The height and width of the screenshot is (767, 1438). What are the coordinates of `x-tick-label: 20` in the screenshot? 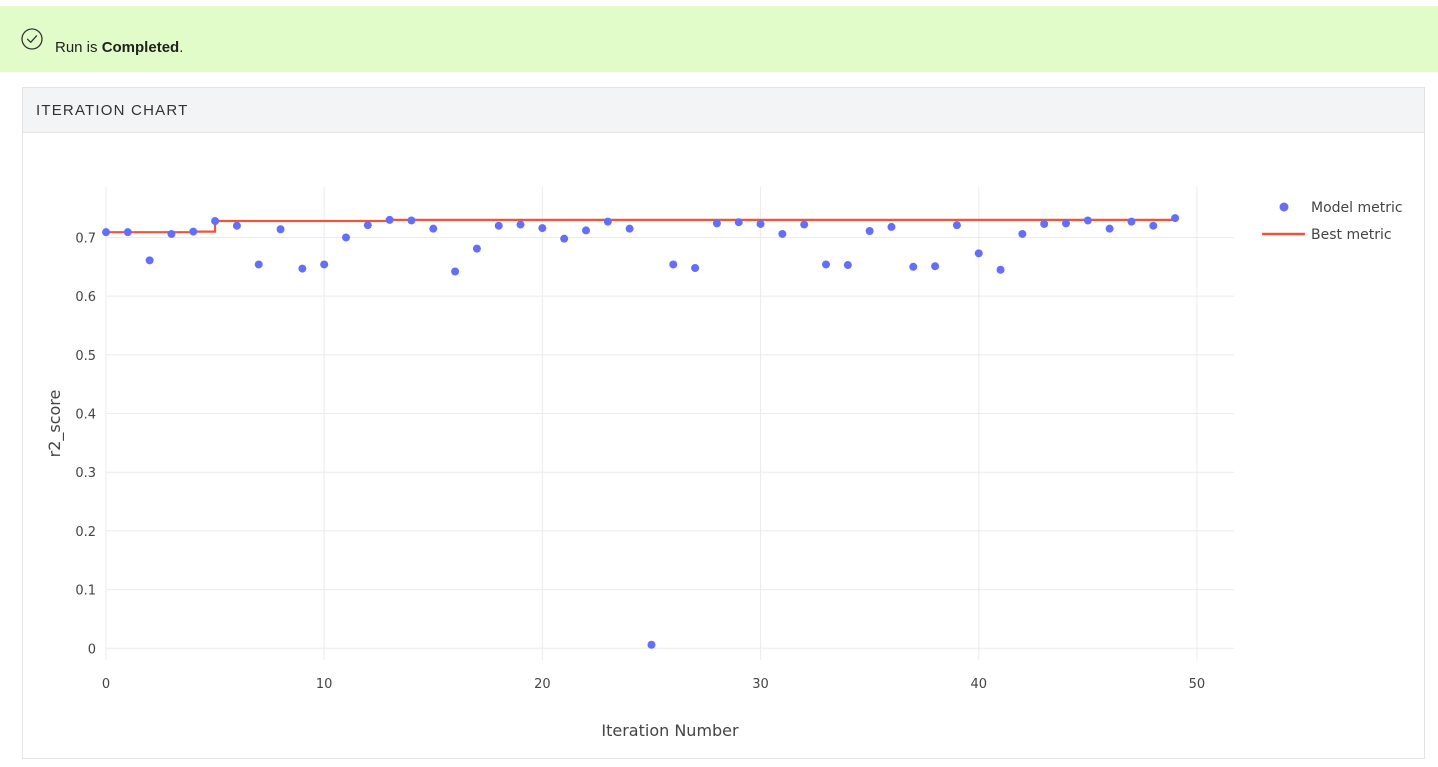 It's located at (542, 684).